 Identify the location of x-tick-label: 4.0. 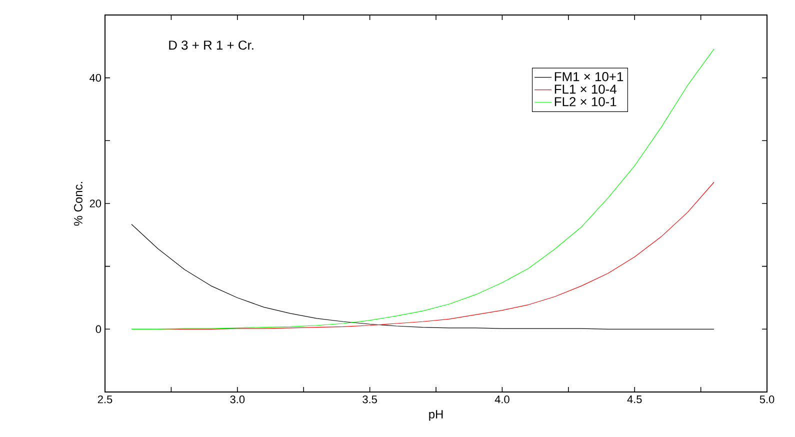
(502, 400).